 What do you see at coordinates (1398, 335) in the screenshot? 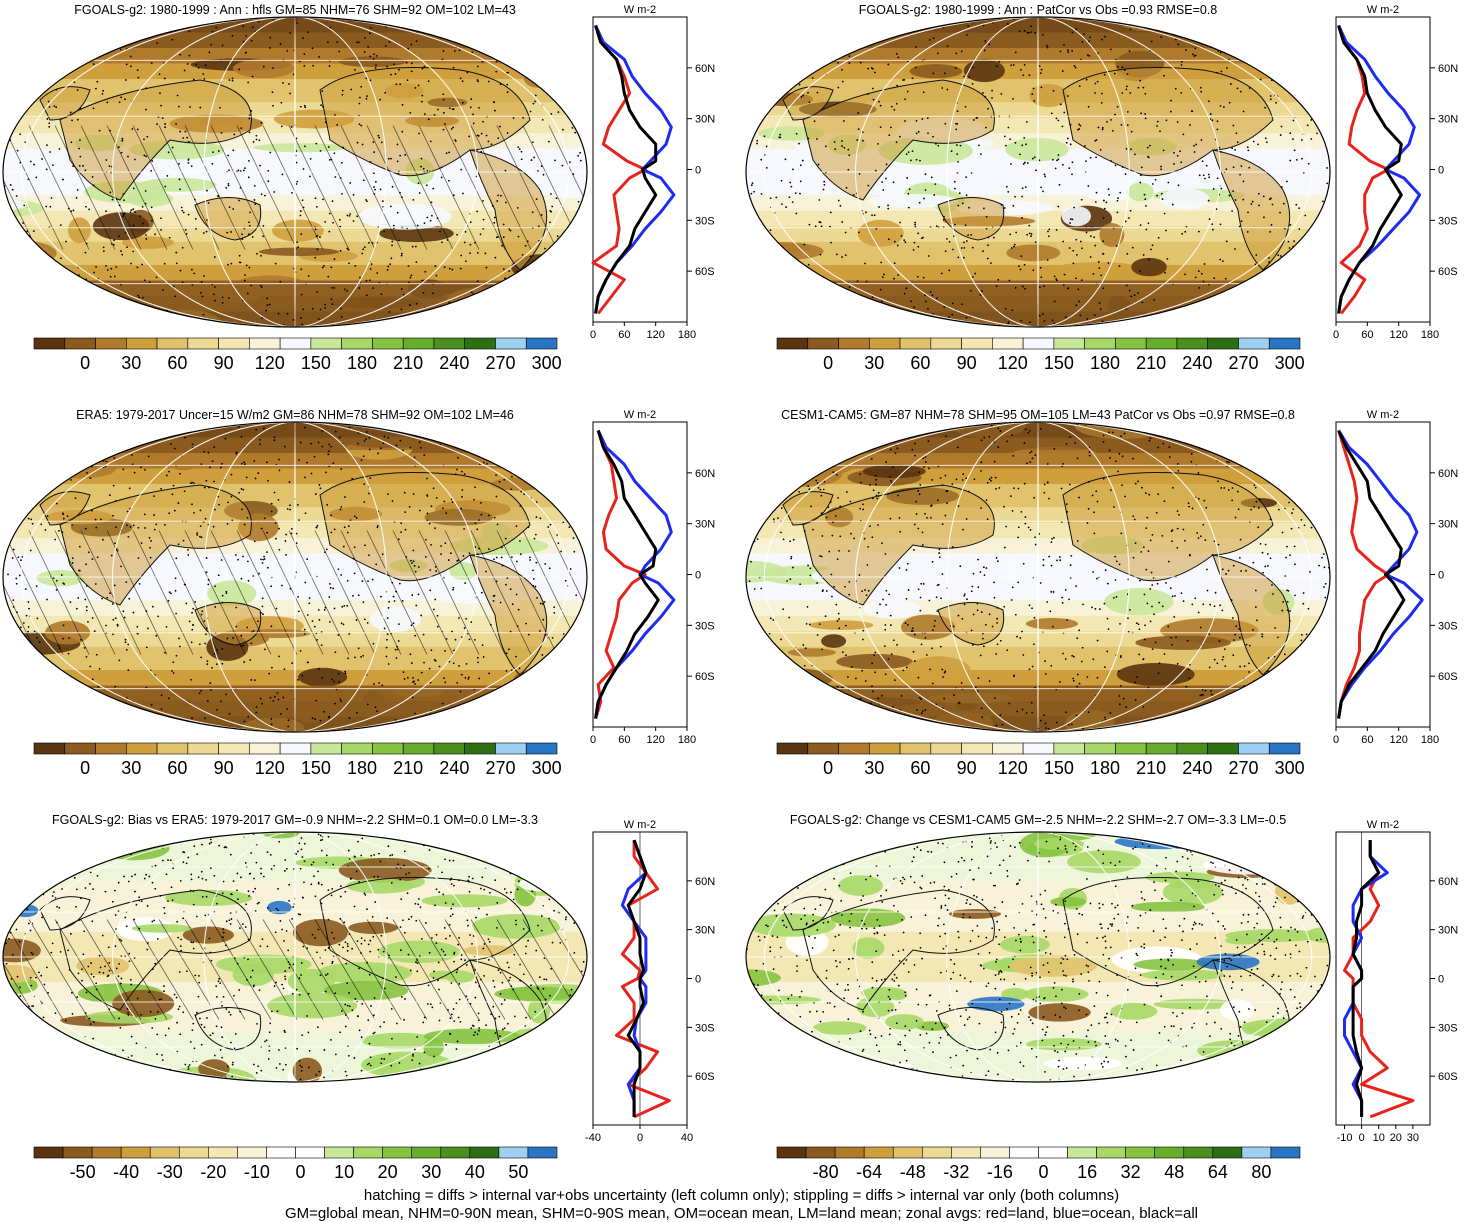
I see `zonal-x-tick-label: 120` at bounding box center [1398, 335].